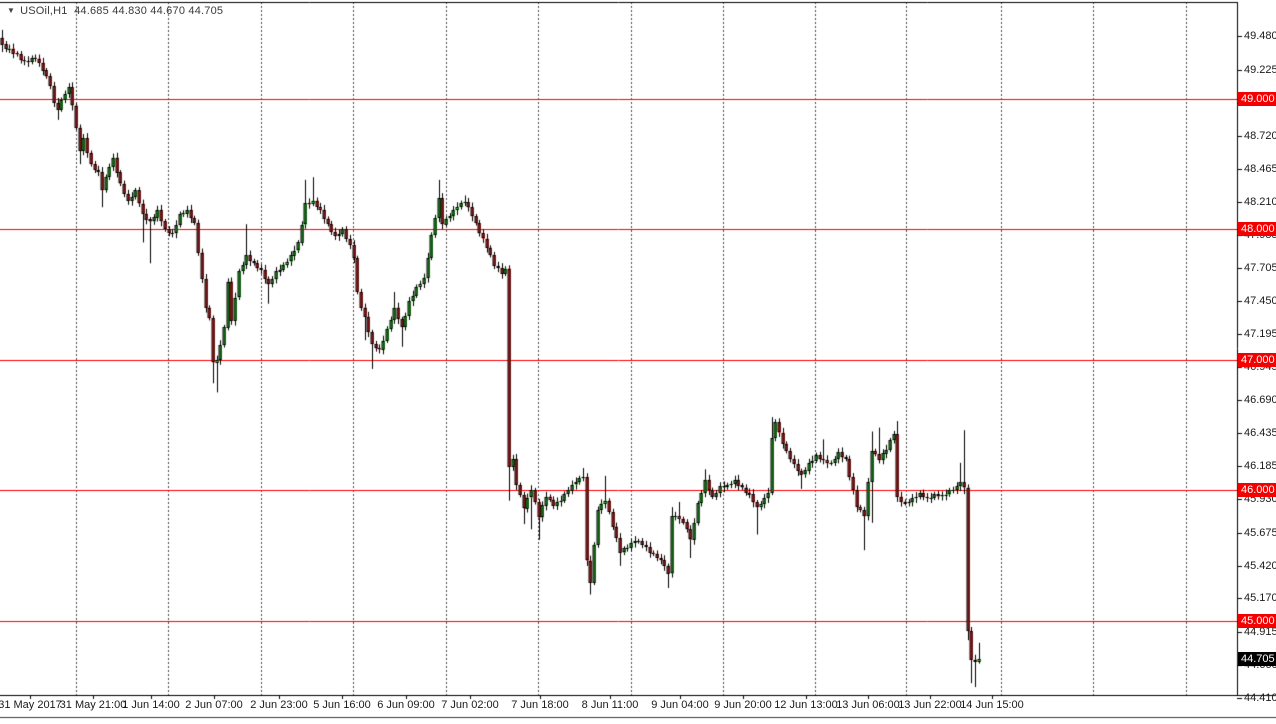 The width and height of the screenshot is (1276, 724). What do you see at coordinates (1260, 202) in the screenshot?
I see `price-tick-label: 48.210` at bounding box center [1260, 202].